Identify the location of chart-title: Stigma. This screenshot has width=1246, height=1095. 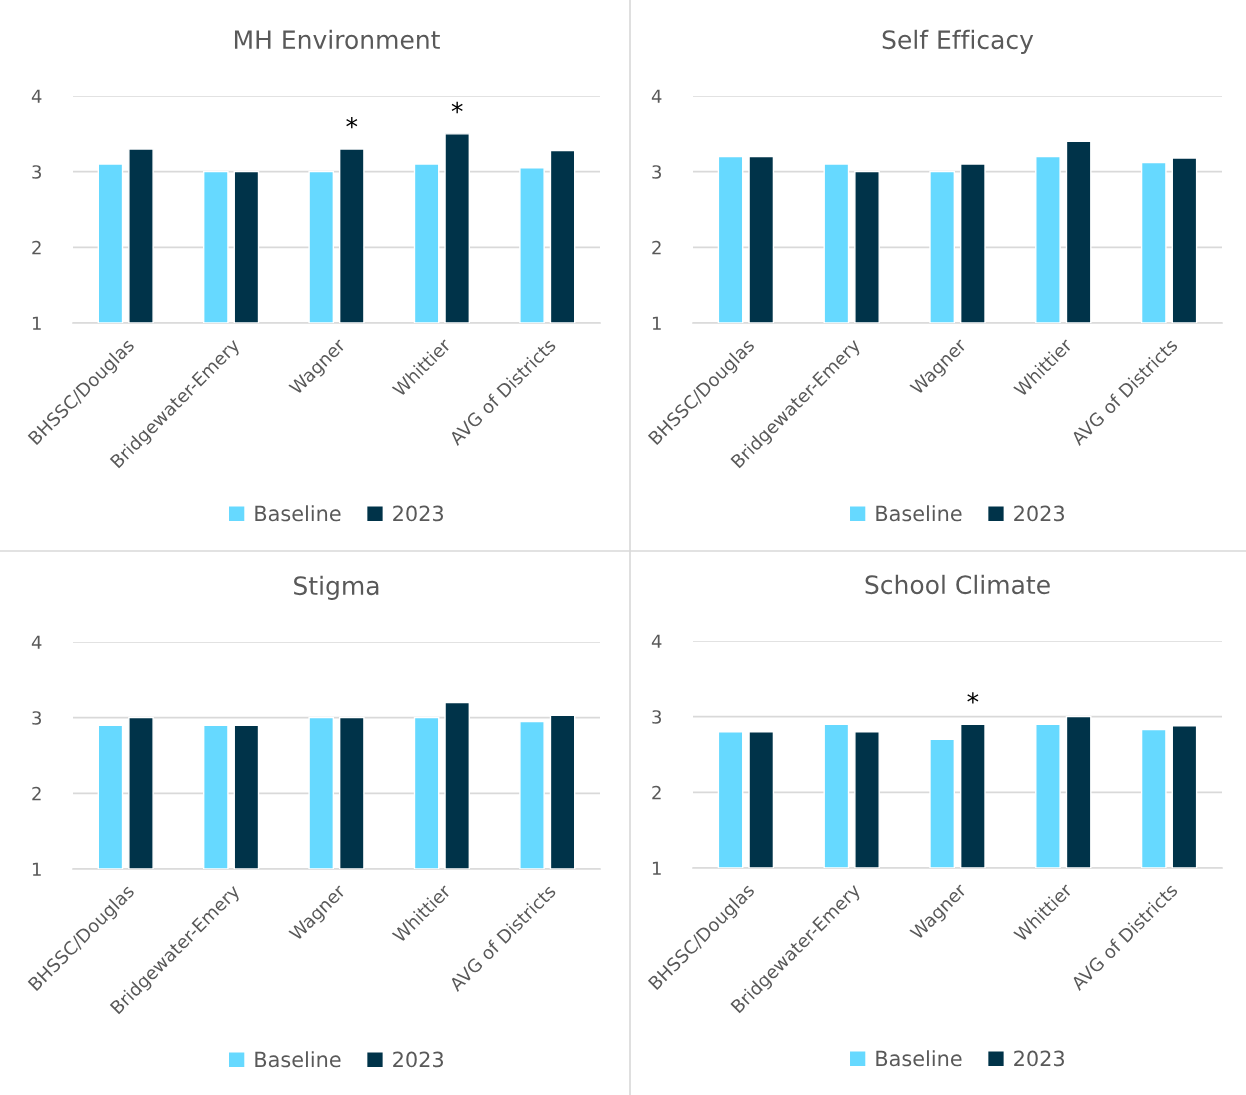
(336, 587).